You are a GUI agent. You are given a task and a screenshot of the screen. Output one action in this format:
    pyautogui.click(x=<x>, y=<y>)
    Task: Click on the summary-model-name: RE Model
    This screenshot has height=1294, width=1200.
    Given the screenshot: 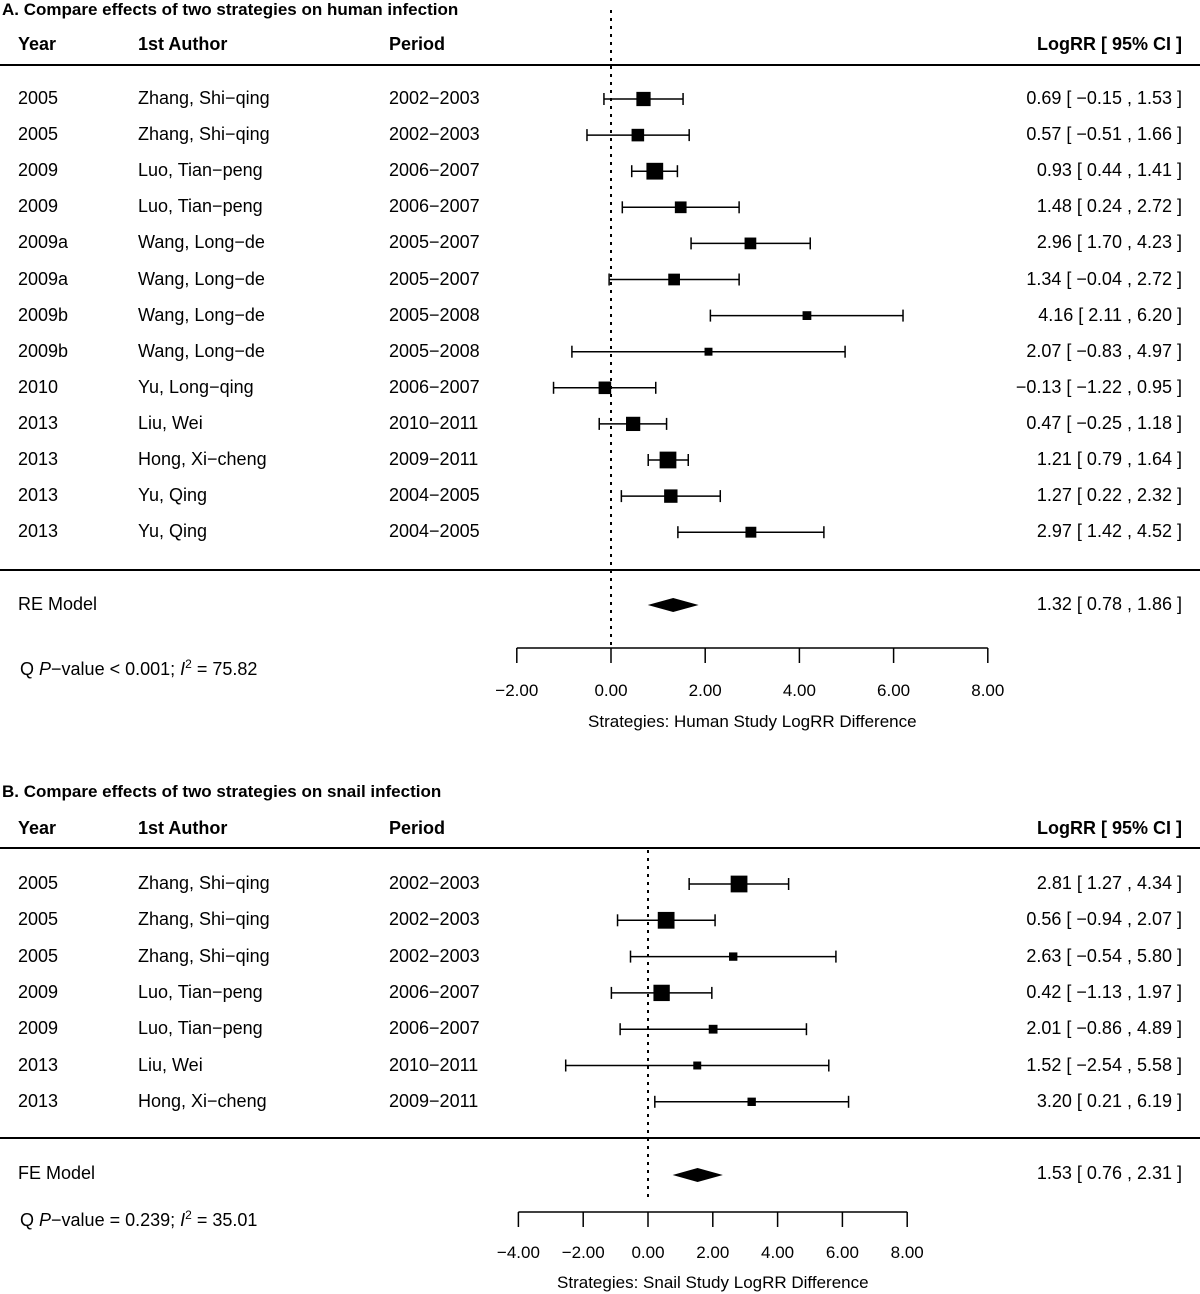 What is the action you would take?
    pyautogui.click(x=58, y=604)
    